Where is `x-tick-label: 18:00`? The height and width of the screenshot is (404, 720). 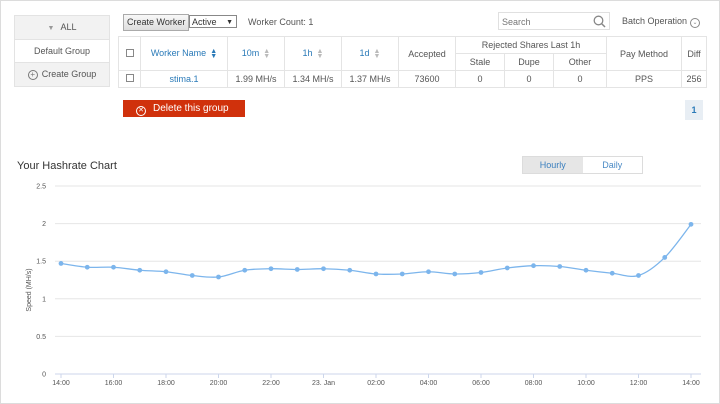 x-tick-label: 18:00 is located at coordinates (166, 383).